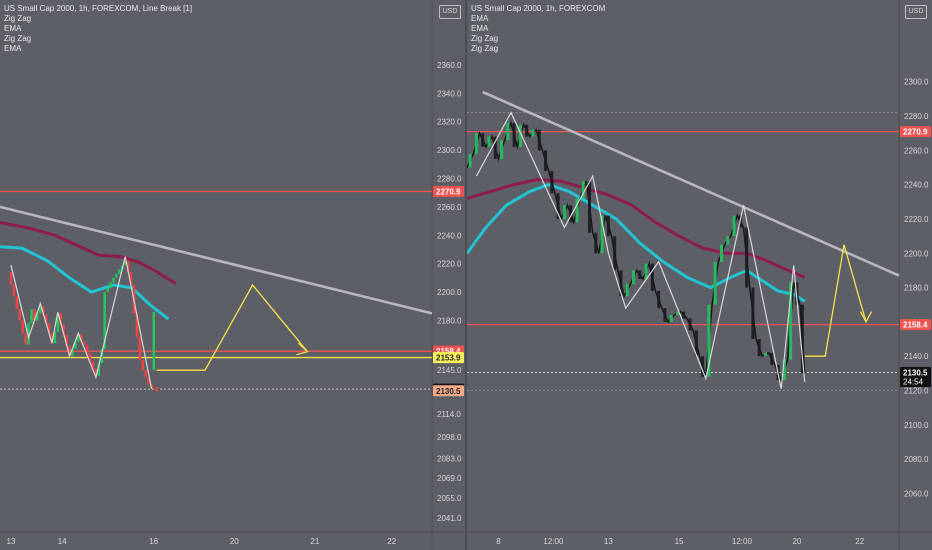  Describe the element at coordinates (81, 322) in the screenshot. I see `zigzag-line` at that location.